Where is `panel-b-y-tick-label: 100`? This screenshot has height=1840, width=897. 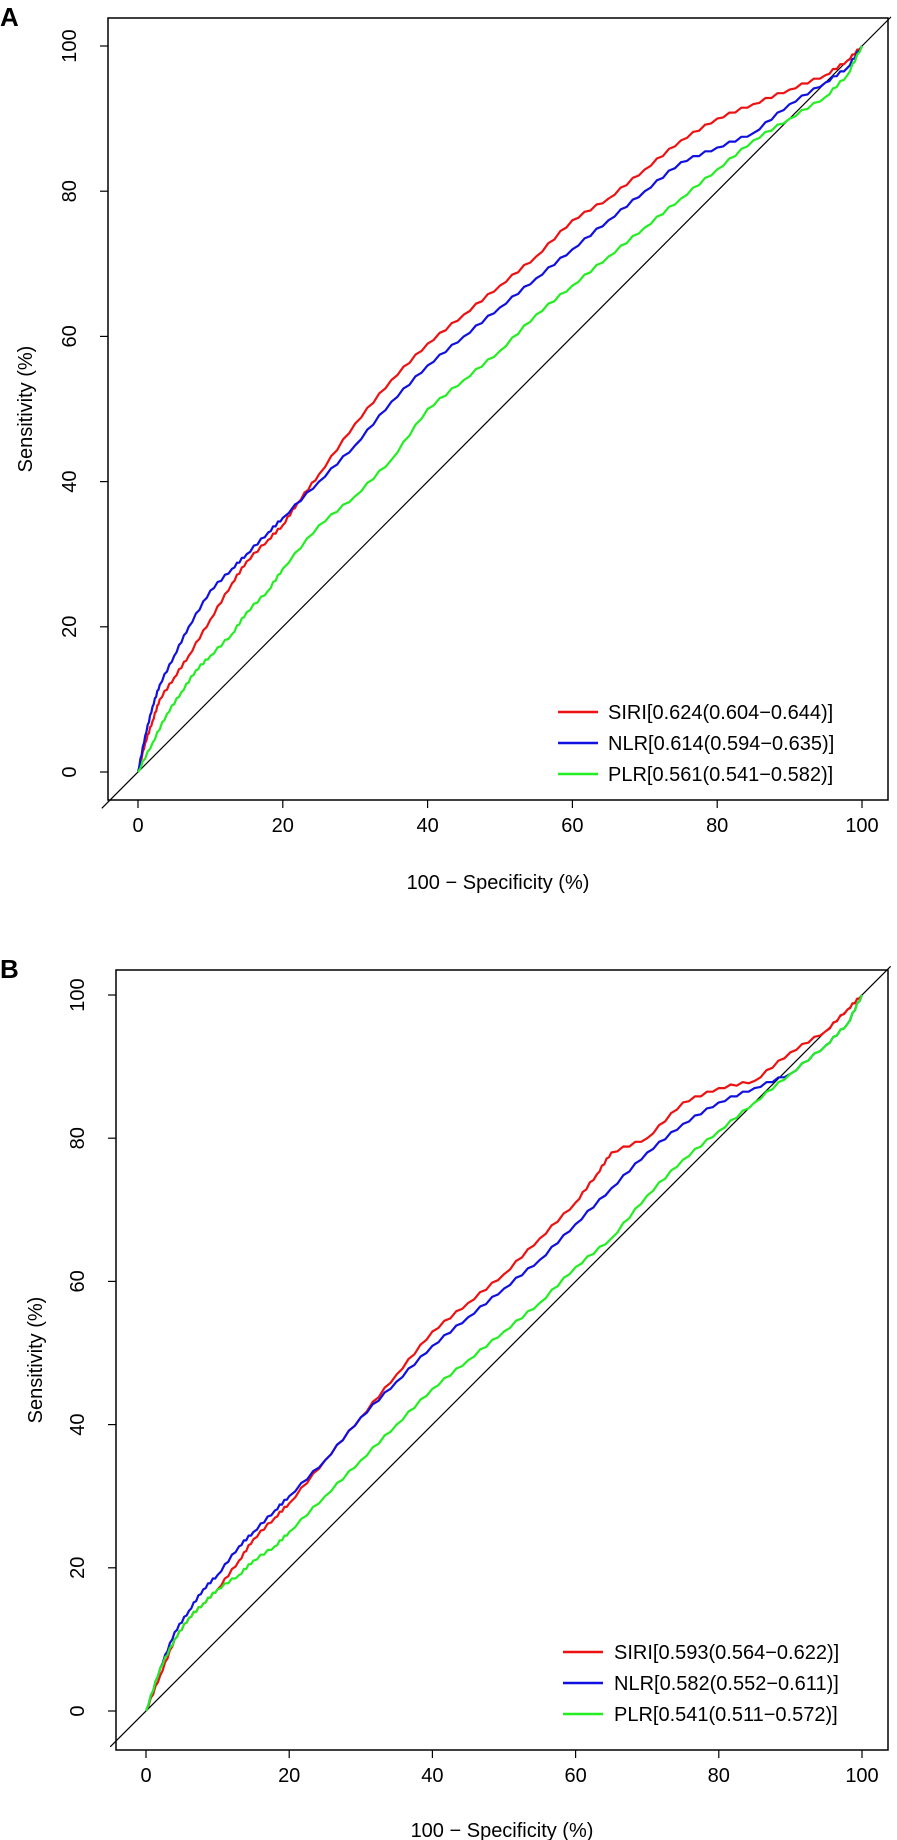 panel-b-y-tick-label: 100 is located at coordinates (78, 994).